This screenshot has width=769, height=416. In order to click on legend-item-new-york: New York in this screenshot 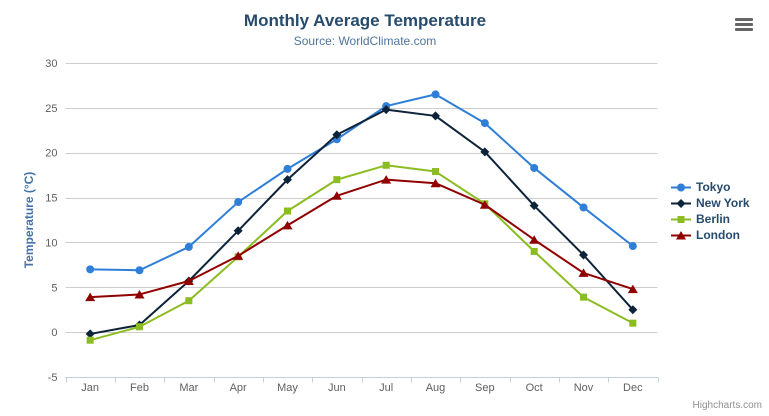, I will do `click(710, 203)`.